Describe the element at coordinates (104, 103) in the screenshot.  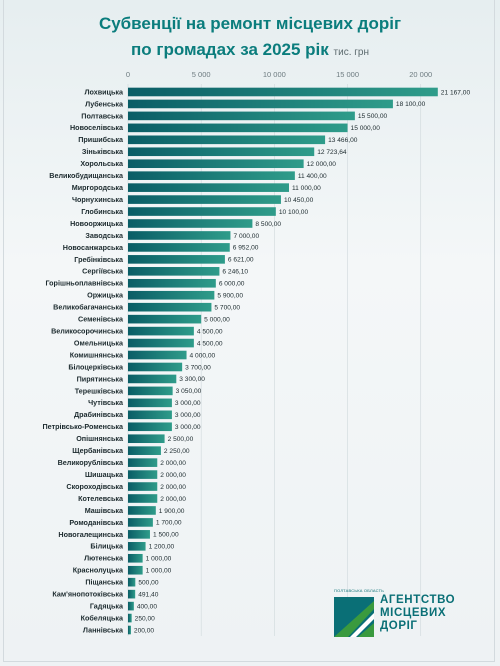
I see `category-label: Лубенська` at that location.